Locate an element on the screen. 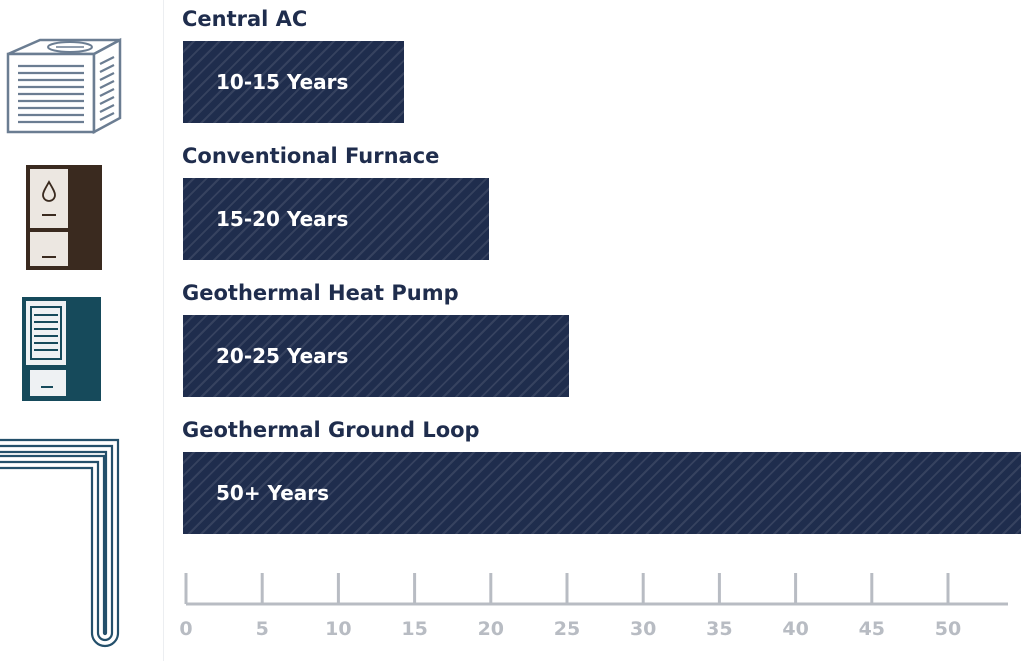 The height and width of the screenshot is (661, 1024). x-axis-tick-label: 25 is located at coordinates (567, 629).